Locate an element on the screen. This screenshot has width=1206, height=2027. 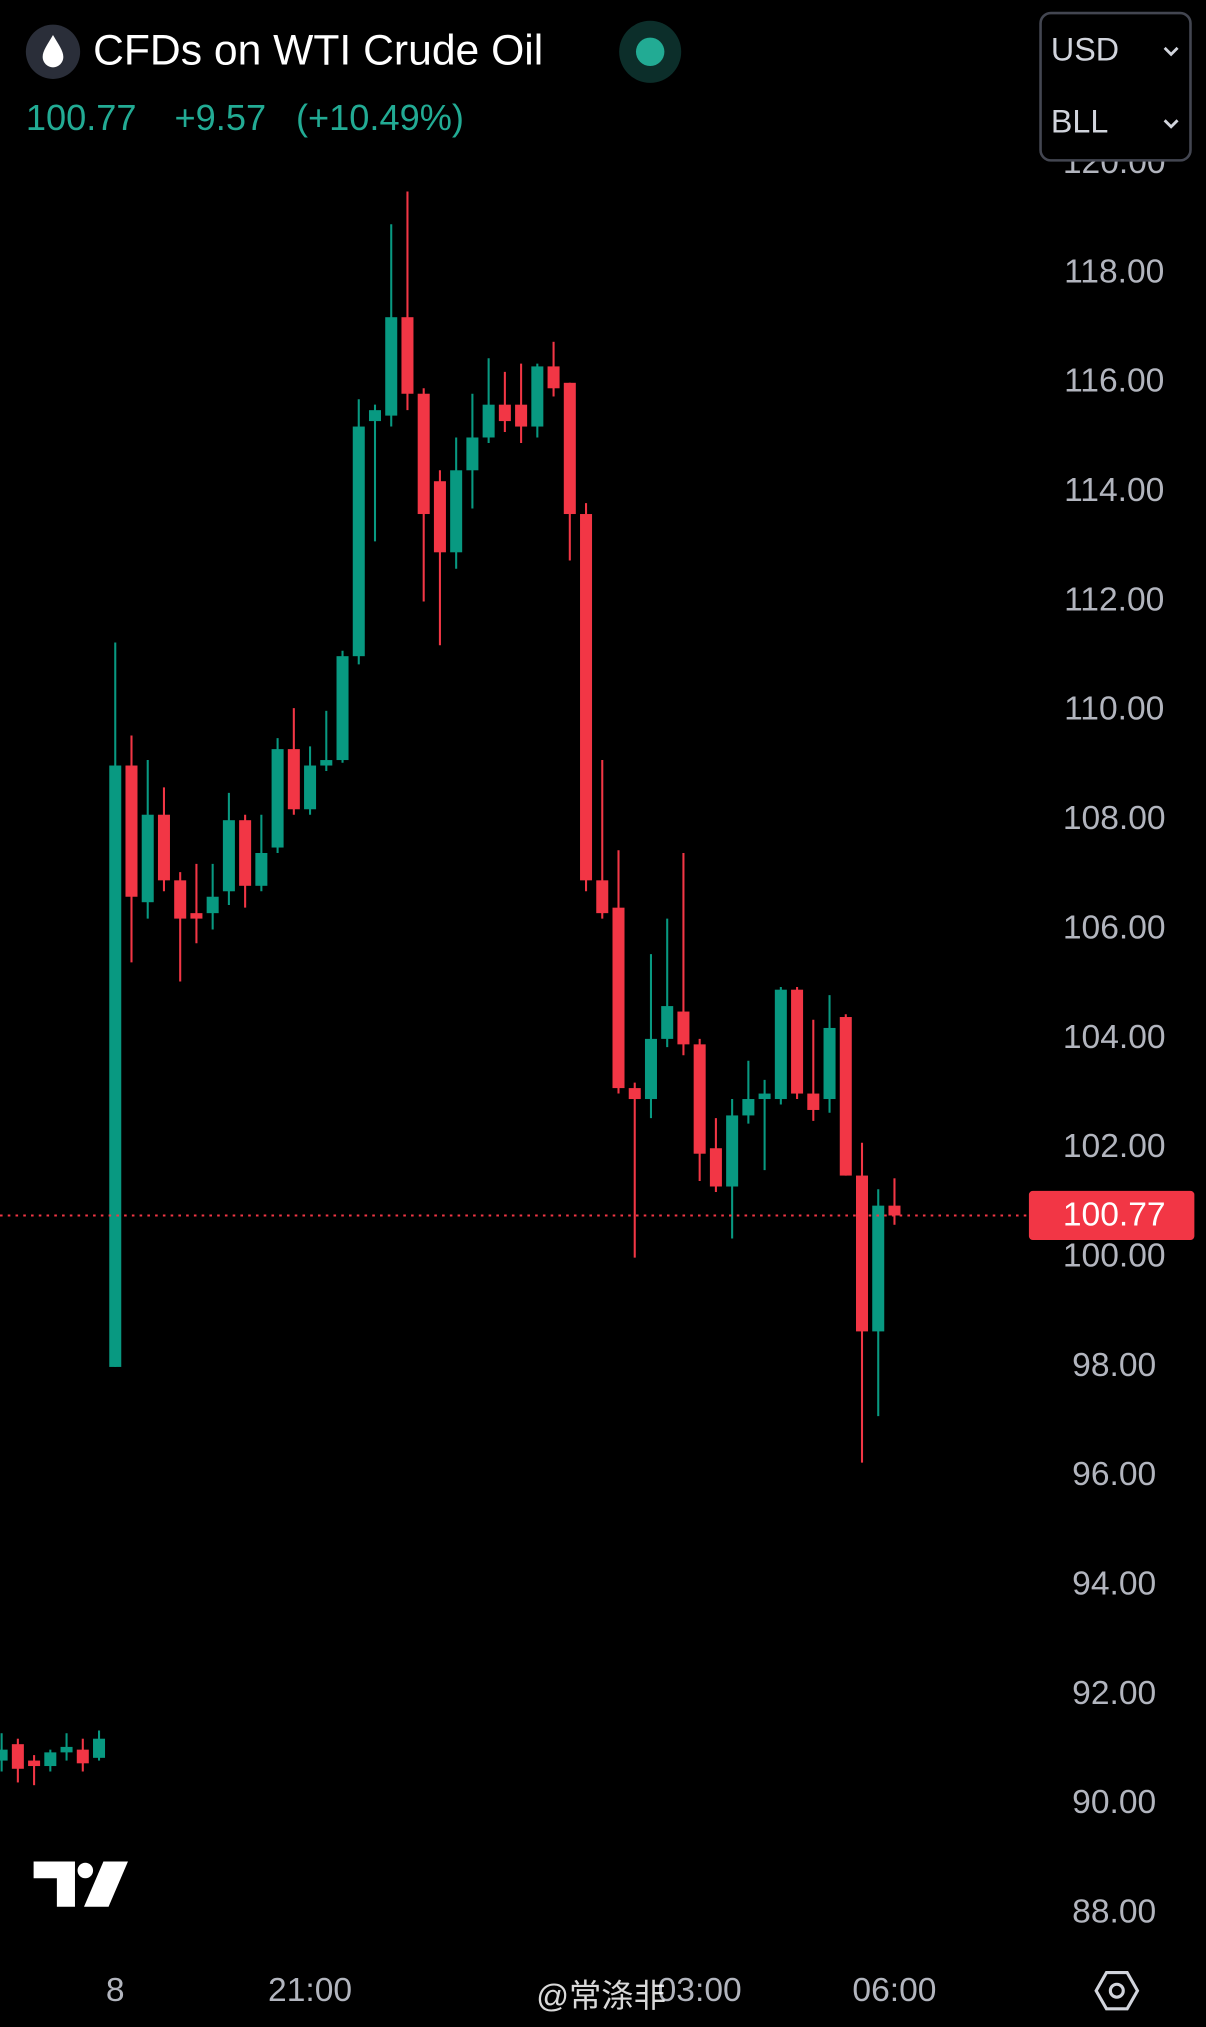
price-change: +9.57 is located at coordinates (221, 117).